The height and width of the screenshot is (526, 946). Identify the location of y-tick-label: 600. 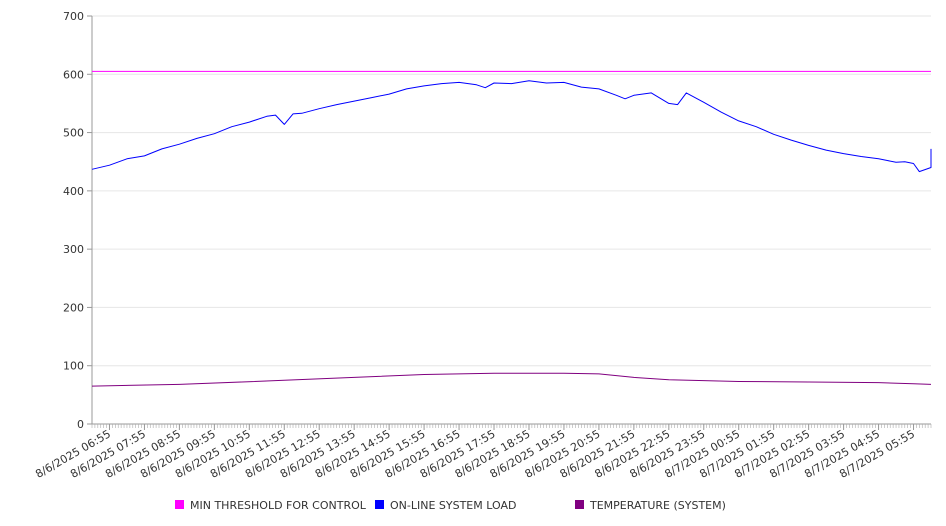
(73, 74).